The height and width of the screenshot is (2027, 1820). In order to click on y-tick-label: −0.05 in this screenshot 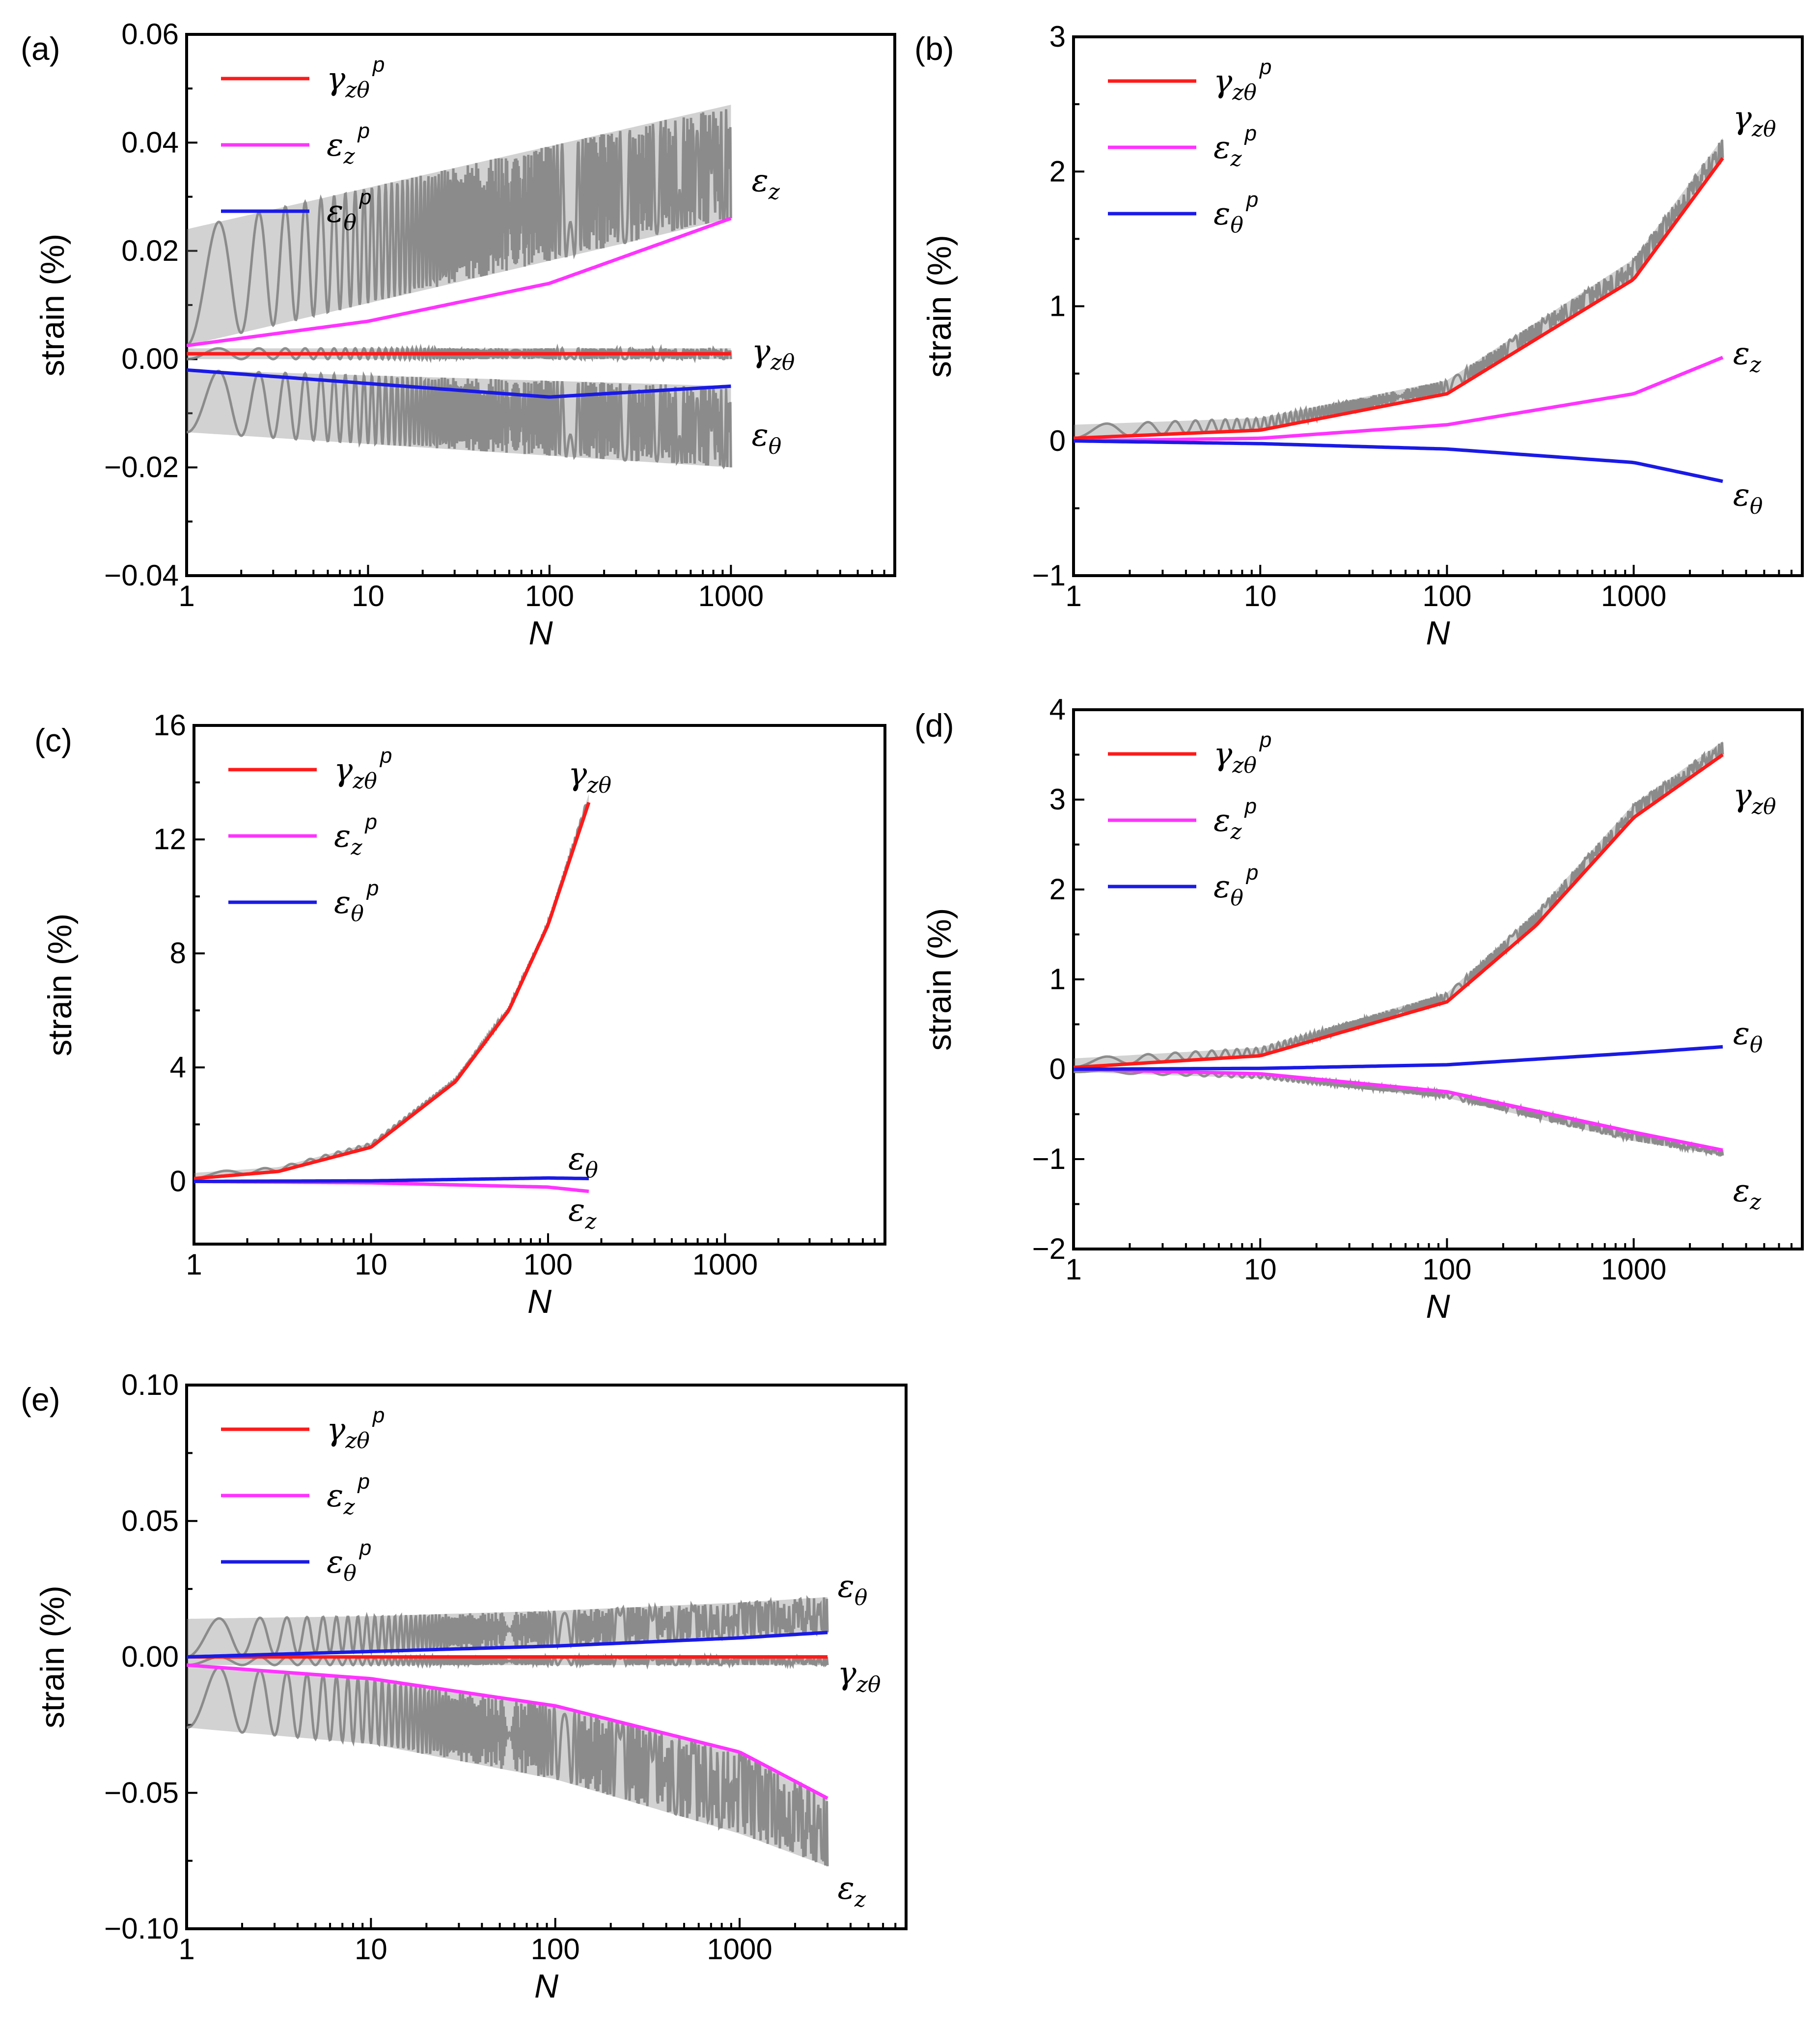, I will do `click(141, 1792)`.